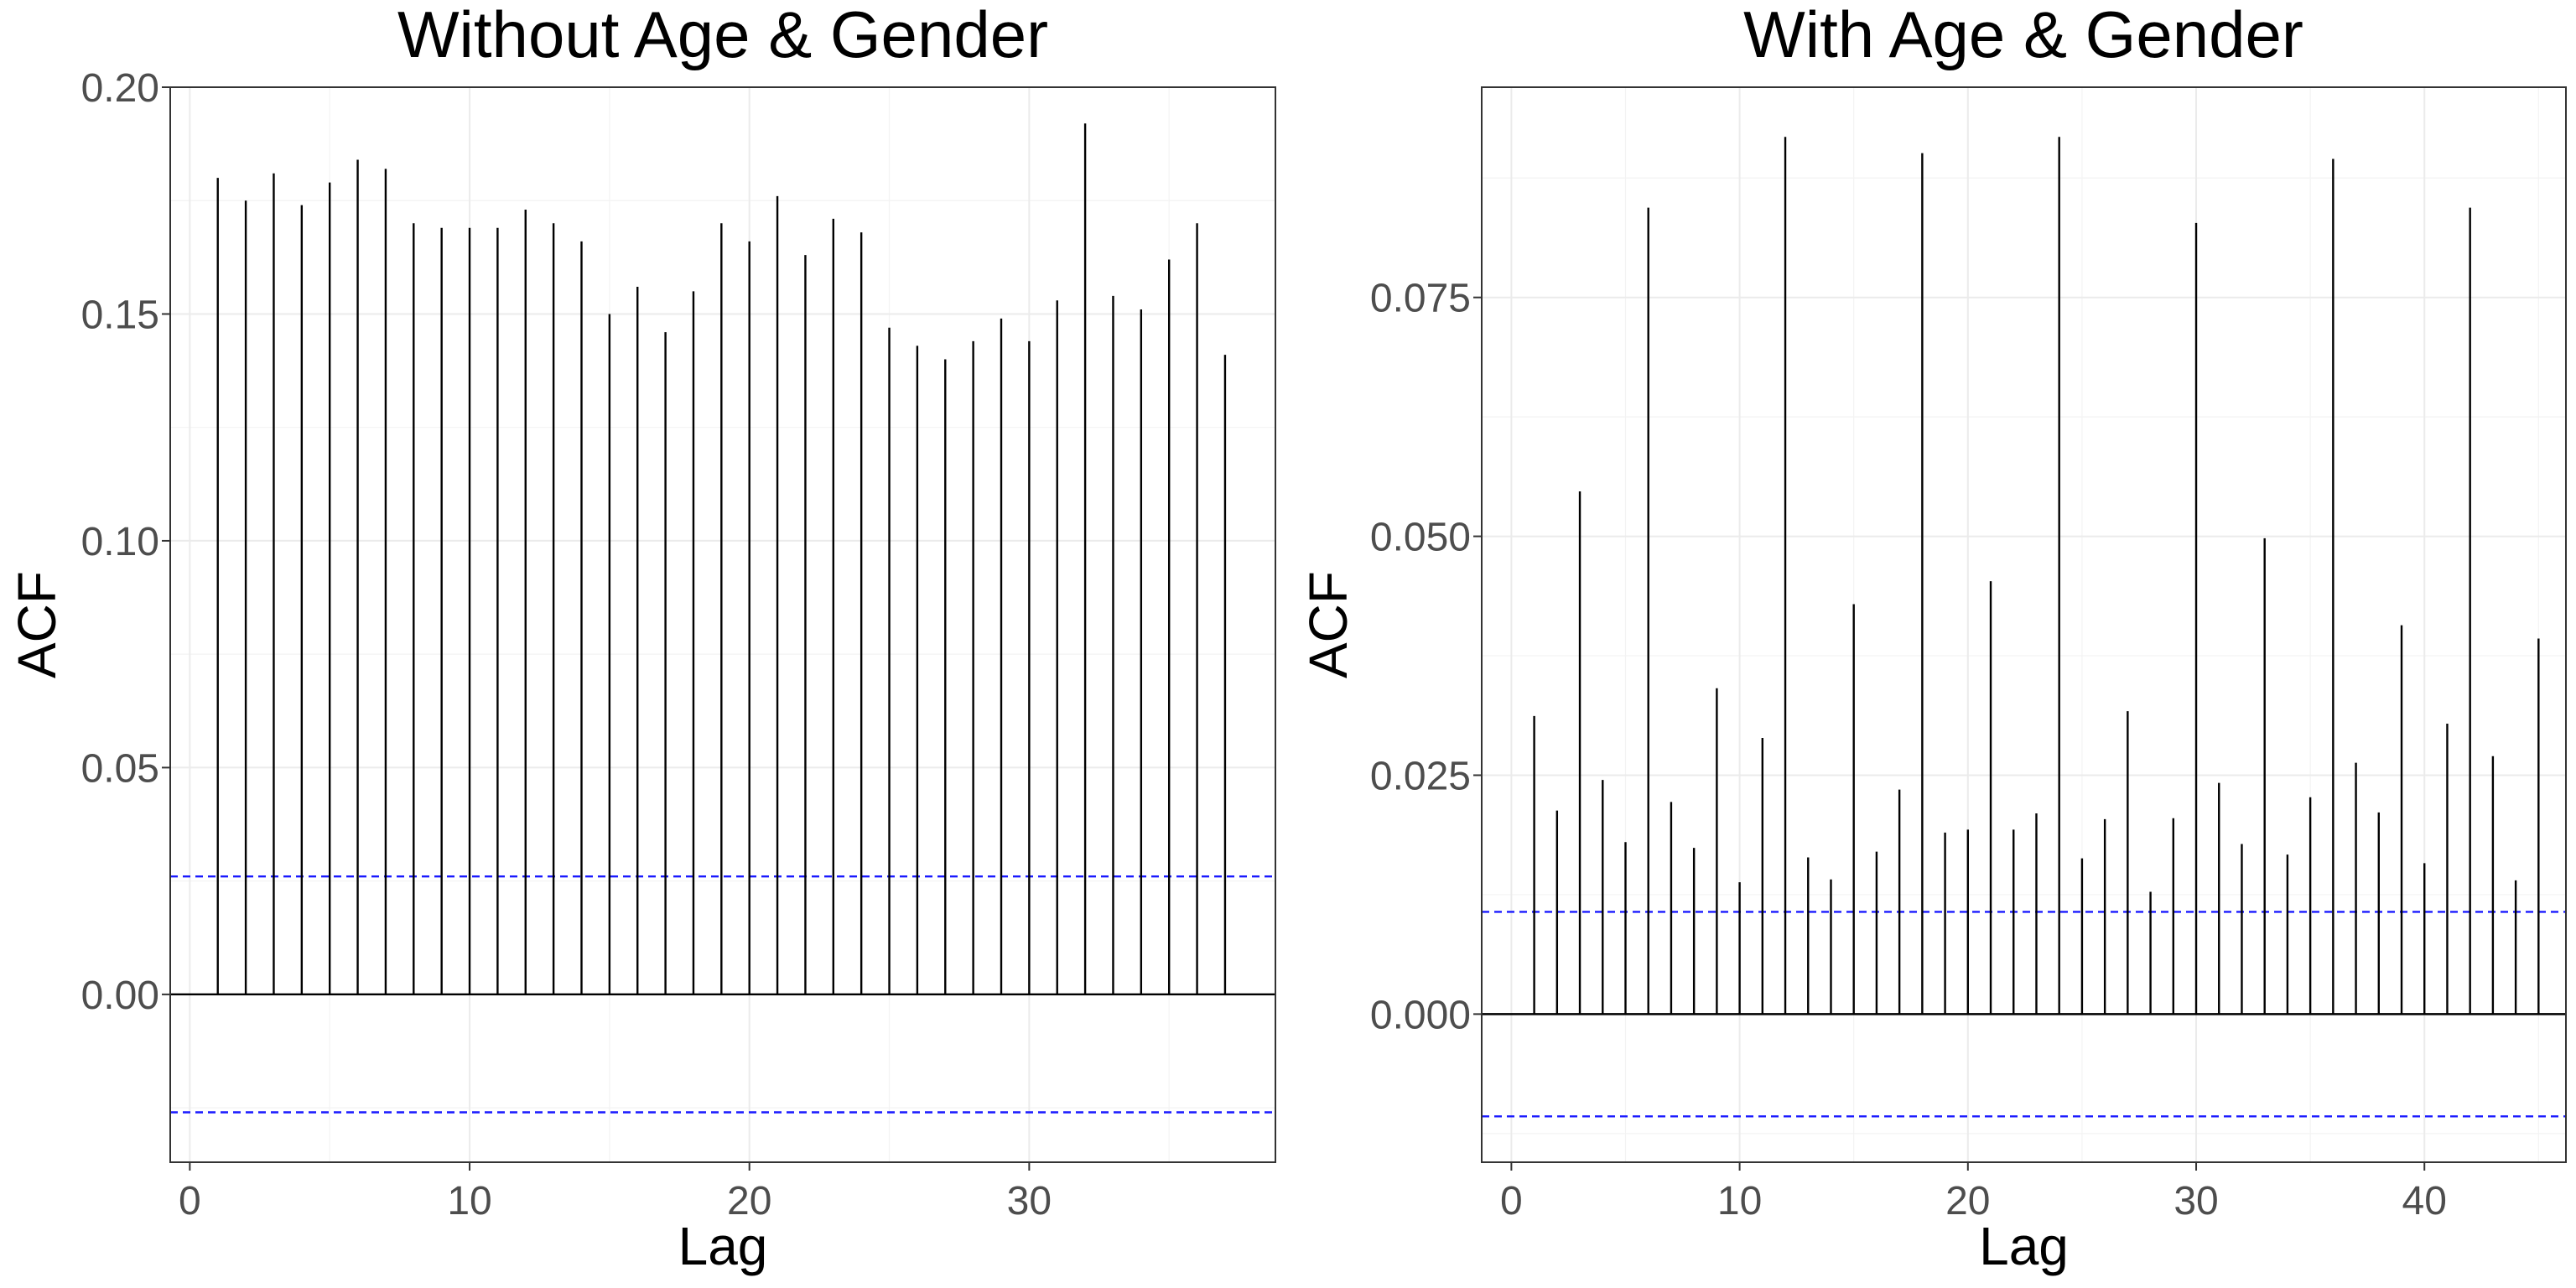 This screenshot has height=1288, width=2576. I want to click on y-tick-label: 0.10, so click(120, 542).